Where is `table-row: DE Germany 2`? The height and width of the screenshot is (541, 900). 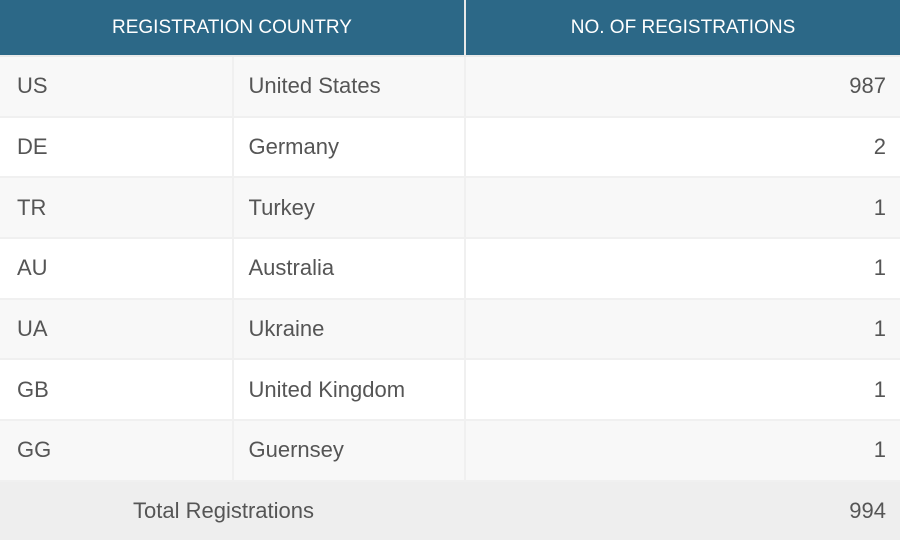
table-row: DE Germany 2 is located at coordinates (450, 147).